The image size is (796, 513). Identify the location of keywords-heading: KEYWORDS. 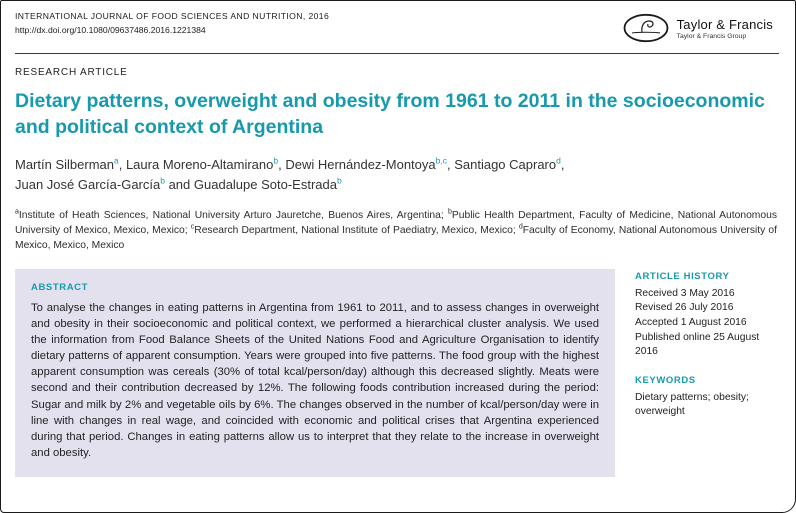
(665, 380).